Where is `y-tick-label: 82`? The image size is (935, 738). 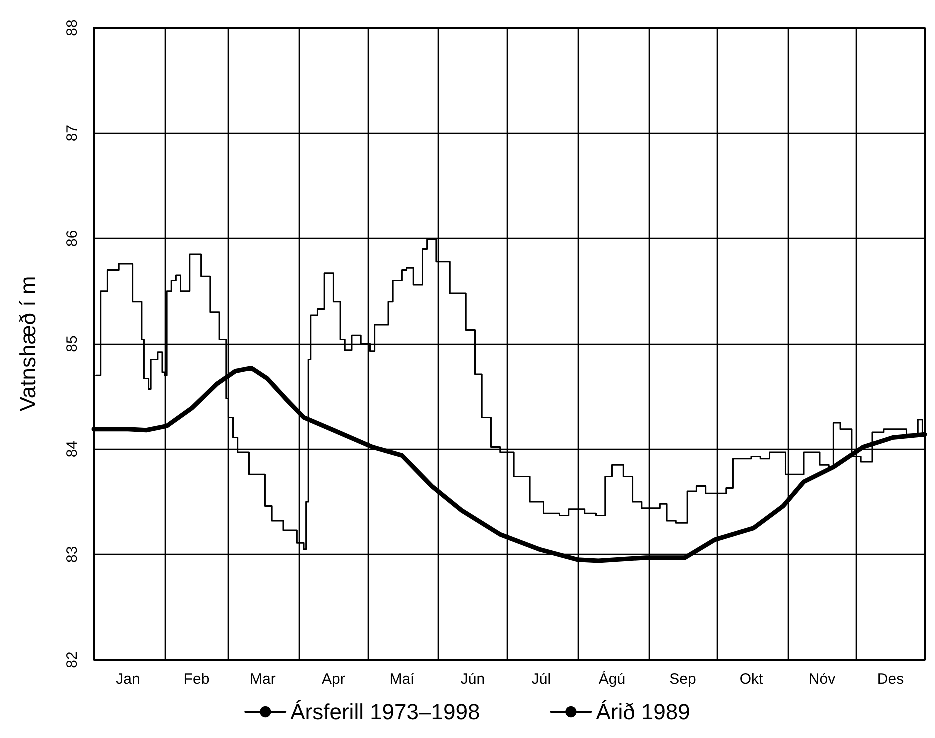 y-tick-label: 82 is located at coordinates (72, 660).